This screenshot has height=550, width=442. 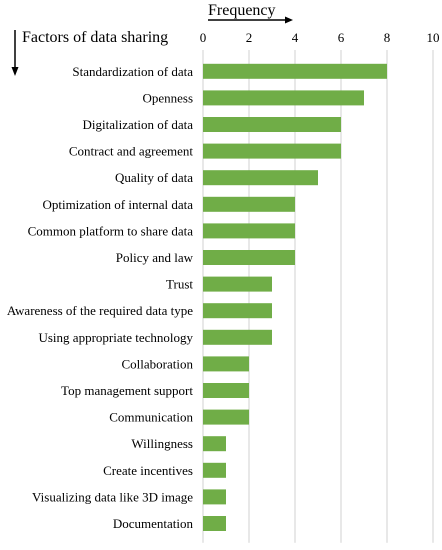 What do you see at coordinates (341, 37) in the screenshot?
I see `x-tick-label: 6` at bounding box center [341, 37].